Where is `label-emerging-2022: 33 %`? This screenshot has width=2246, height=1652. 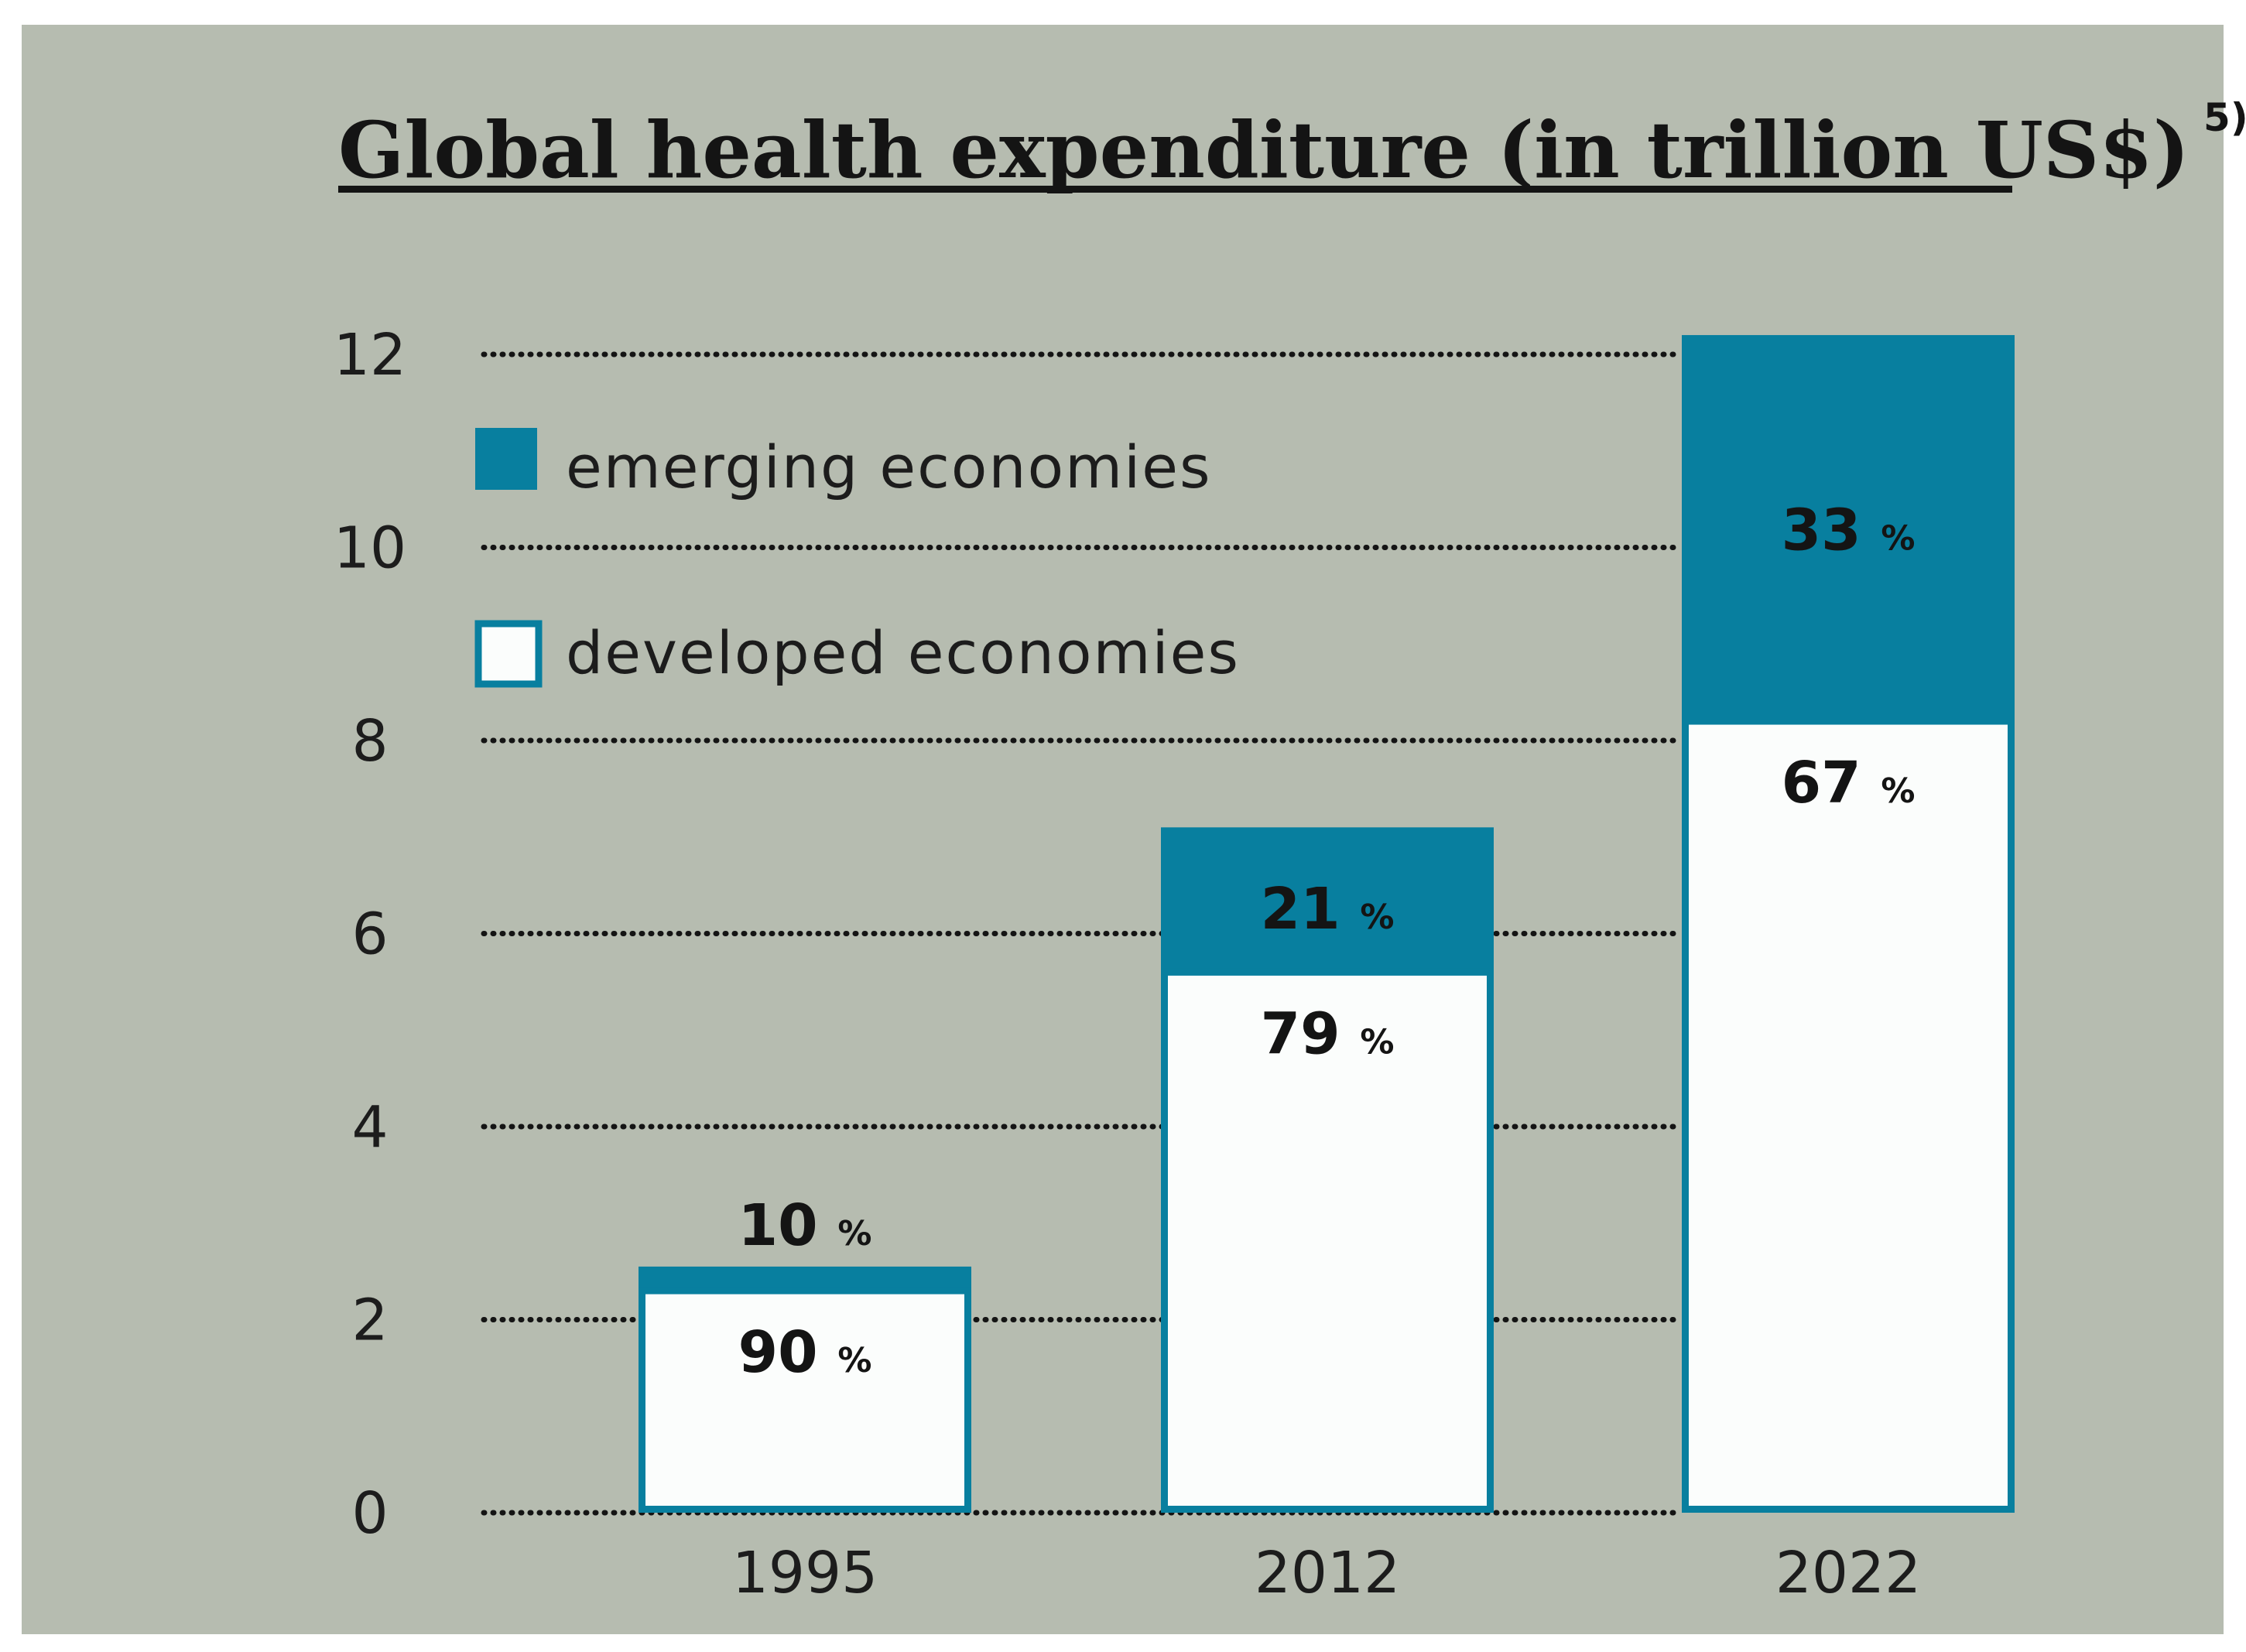
label-emerging-2022: 33 % is located at coordinates (1849, 531).